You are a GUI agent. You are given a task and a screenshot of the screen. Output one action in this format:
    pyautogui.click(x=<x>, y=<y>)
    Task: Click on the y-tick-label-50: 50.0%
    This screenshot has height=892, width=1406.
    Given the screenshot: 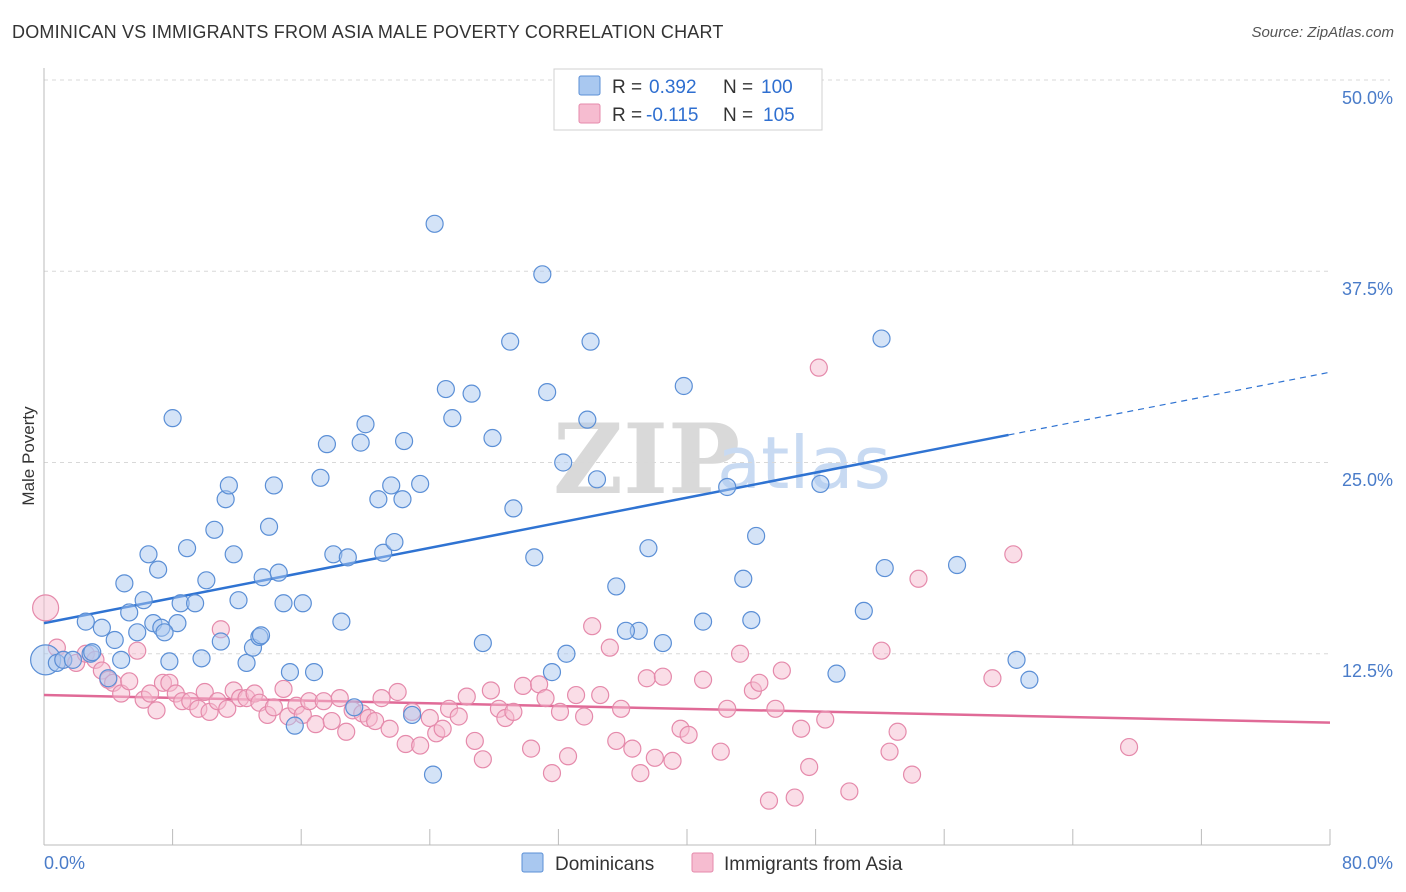 What is the action you would take?
    pyautogui.click(x=1367, y=98)
    